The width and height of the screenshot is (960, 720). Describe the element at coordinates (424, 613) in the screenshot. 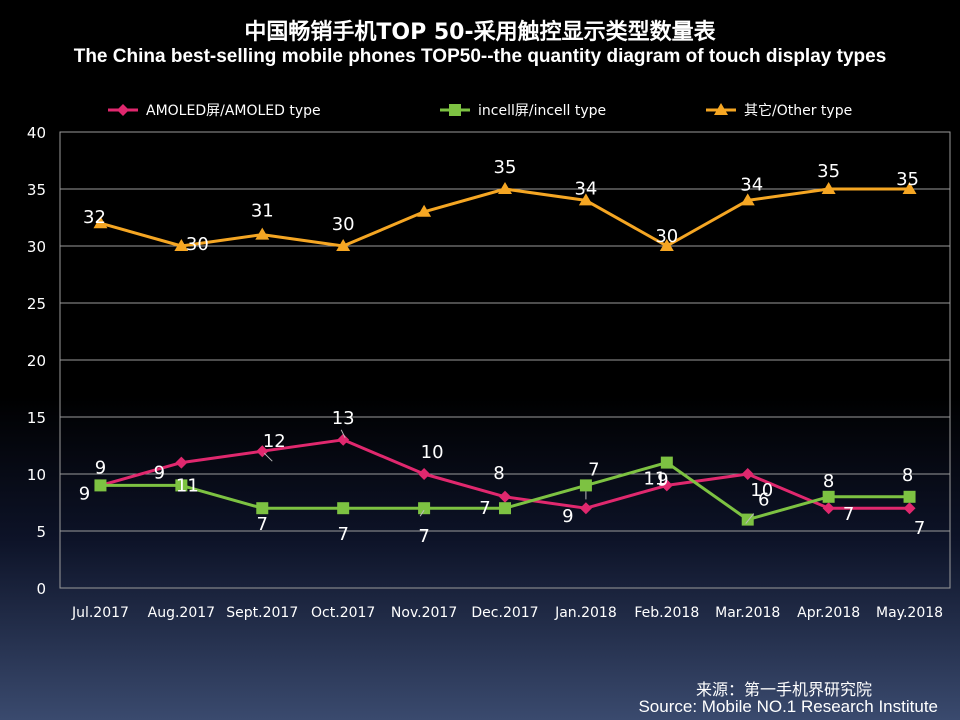

I see `x-tick-label: Nov.2017` at that location.